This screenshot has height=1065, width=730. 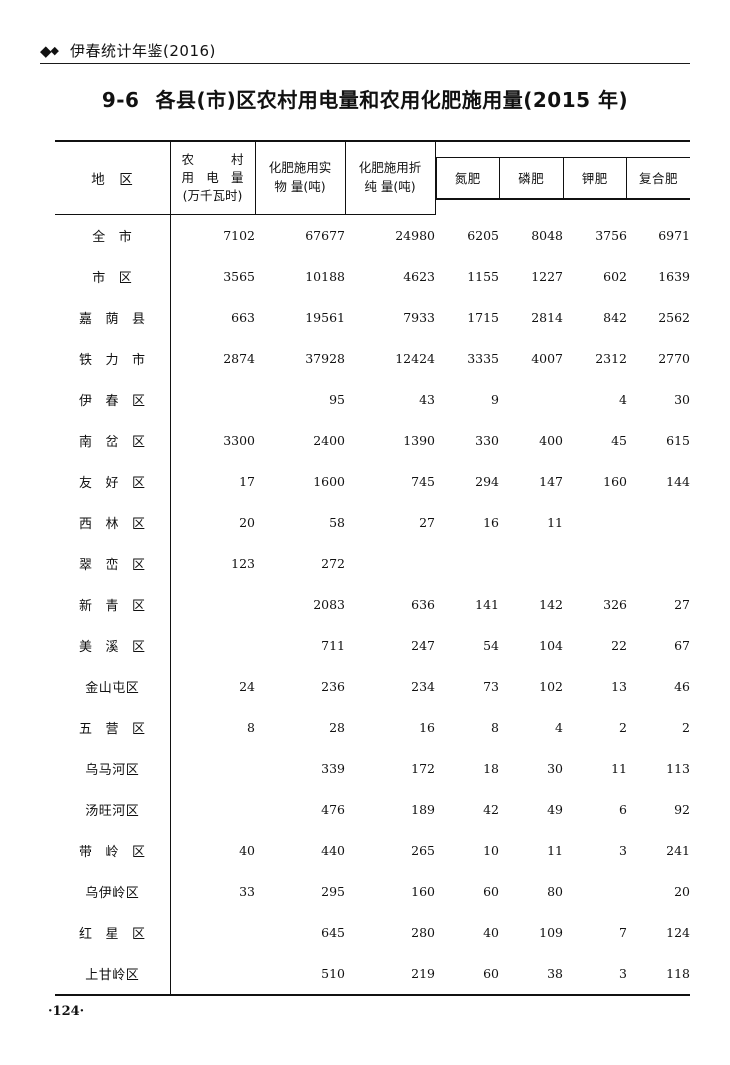 I want to click on cell-nitrogen: 60, so click(x=467, y=974).